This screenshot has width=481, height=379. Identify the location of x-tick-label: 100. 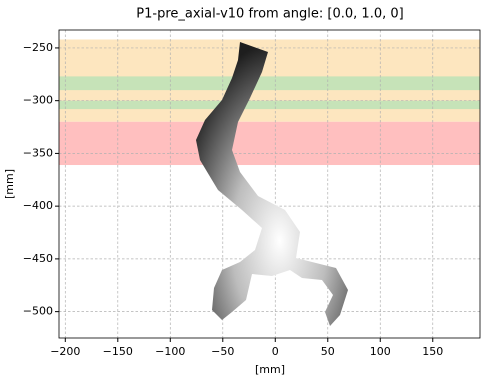
(380, 351).